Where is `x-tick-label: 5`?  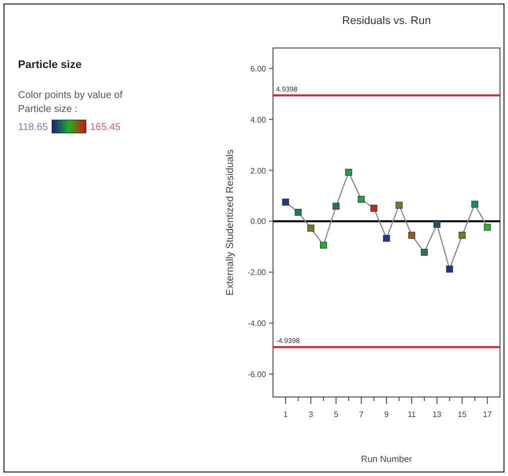
x-tick-label: 5 is located at coordinates (336, 414).